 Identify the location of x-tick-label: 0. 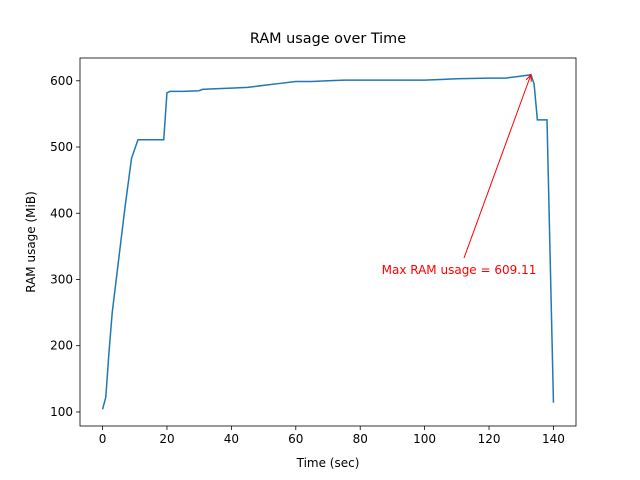
(103, 439).